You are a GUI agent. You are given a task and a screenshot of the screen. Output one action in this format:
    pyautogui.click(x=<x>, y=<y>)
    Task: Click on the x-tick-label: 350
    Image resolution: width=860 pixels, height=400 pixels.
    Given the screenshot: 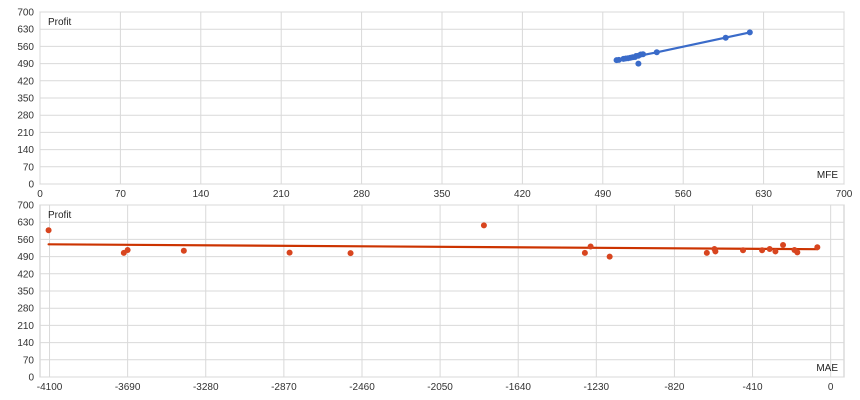 What is the action you would take?
    pyautogui.click(x=442, y=194)
    